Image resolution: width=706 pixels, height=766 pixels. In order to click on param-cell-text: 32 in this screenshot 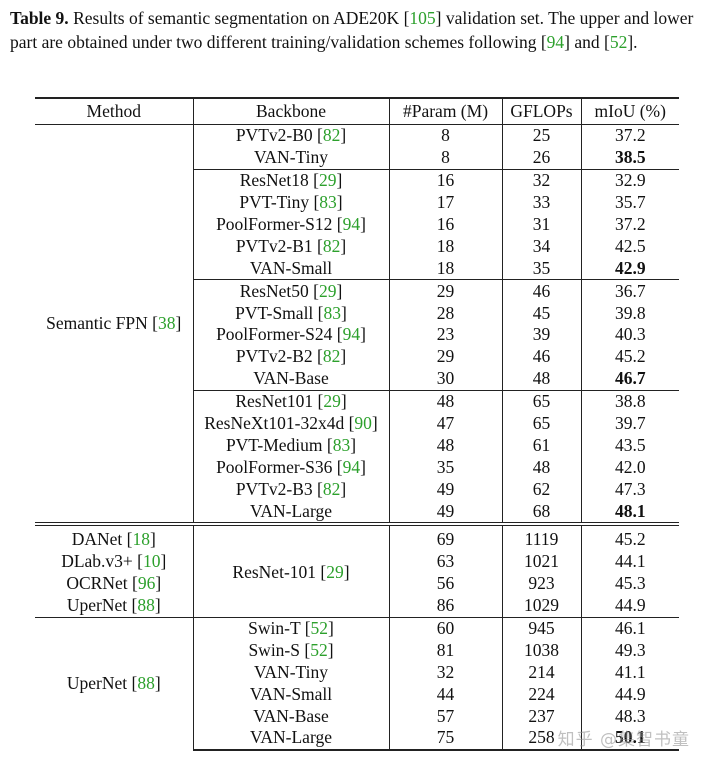, I will do `click(445, 671)`.